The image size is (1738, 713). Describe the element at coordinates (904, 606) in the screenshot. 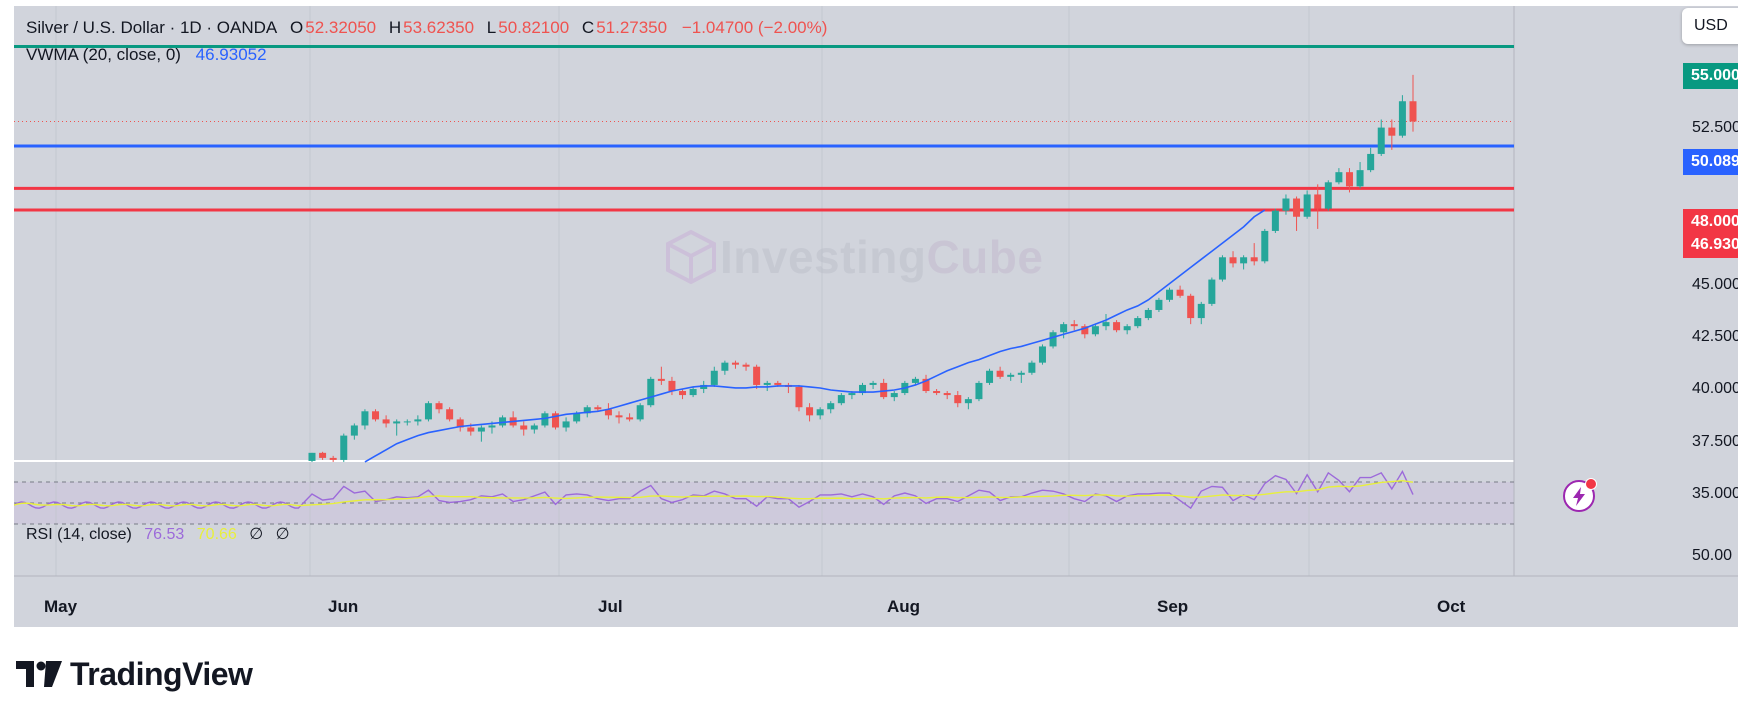

I see `x-tick-aug: Aug` at that location.